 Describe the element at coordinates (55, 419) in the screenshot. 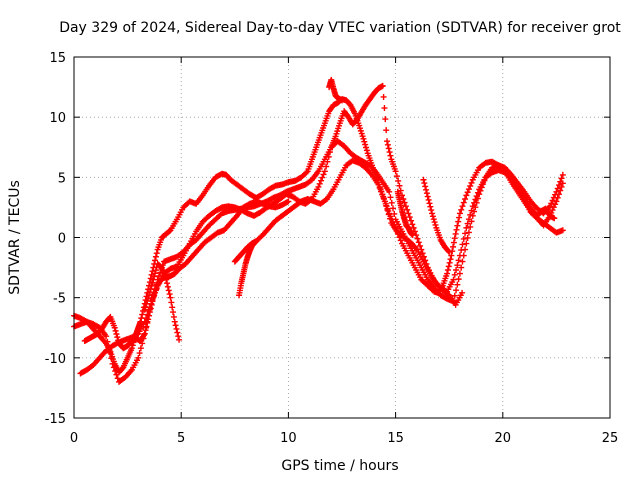

I see `y-tick-label: -15` at that location.